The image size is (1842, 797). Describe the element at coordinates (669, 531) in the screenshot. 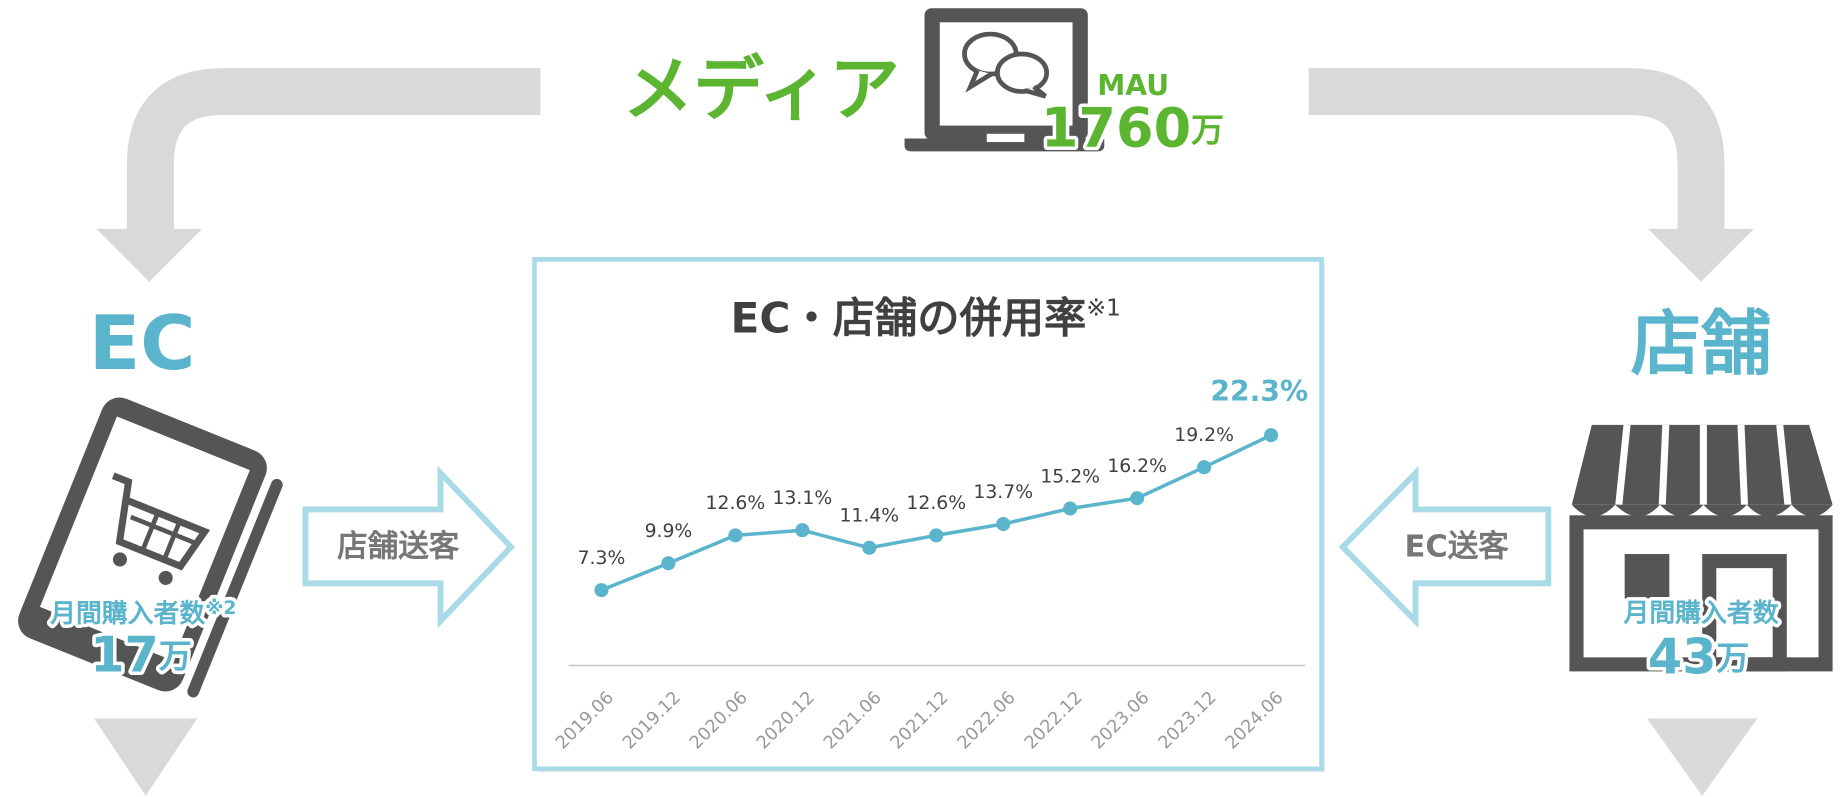

I see `value-label: 9.9%` at that location.